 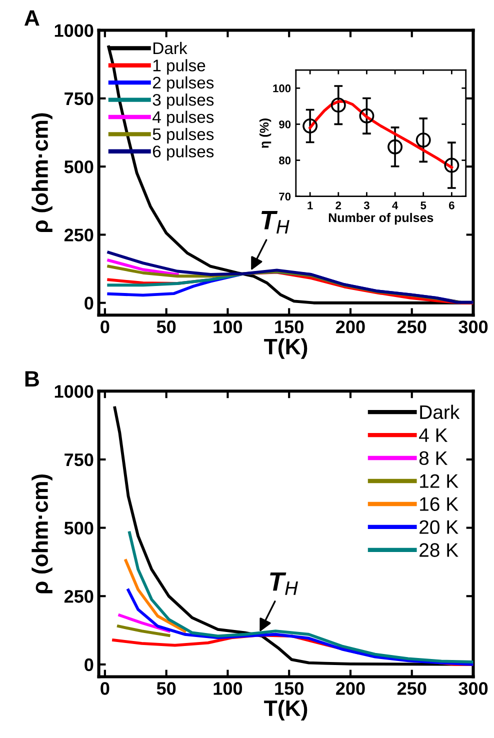 What do you see at coordinates (381, 218) in the screenshot?
I see `x-axis-title: Number of pulses` at bounding box center [381, 218].